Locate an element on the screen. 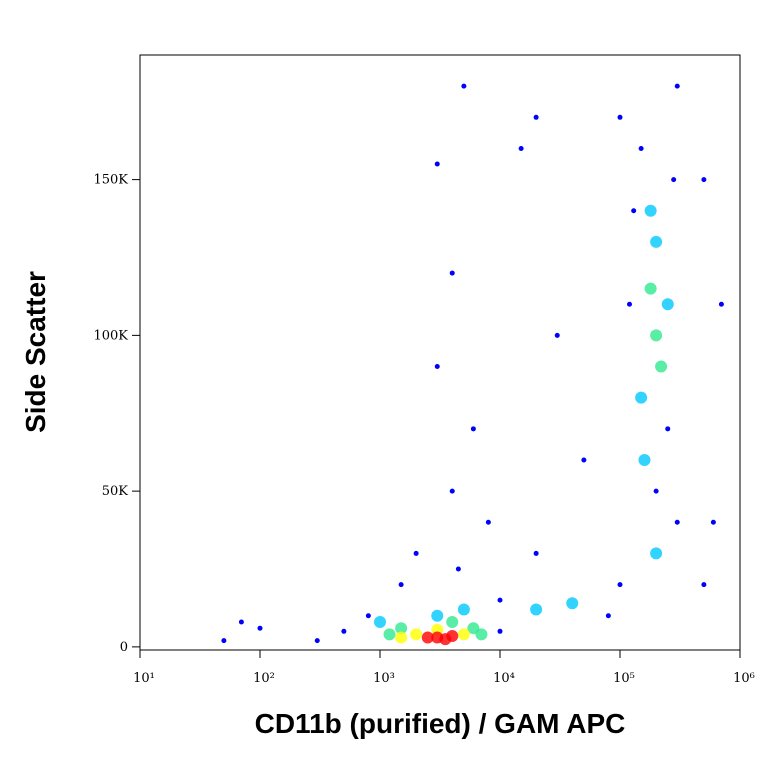 The width and height of the screenshot is (764, 764). x-tick-label: 10² is located at coordinates (264, 678).